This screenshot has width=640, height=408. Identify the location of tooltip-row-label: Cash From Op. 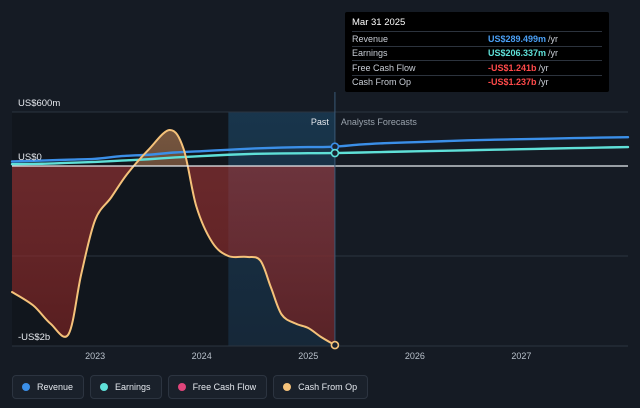
(382, 82).